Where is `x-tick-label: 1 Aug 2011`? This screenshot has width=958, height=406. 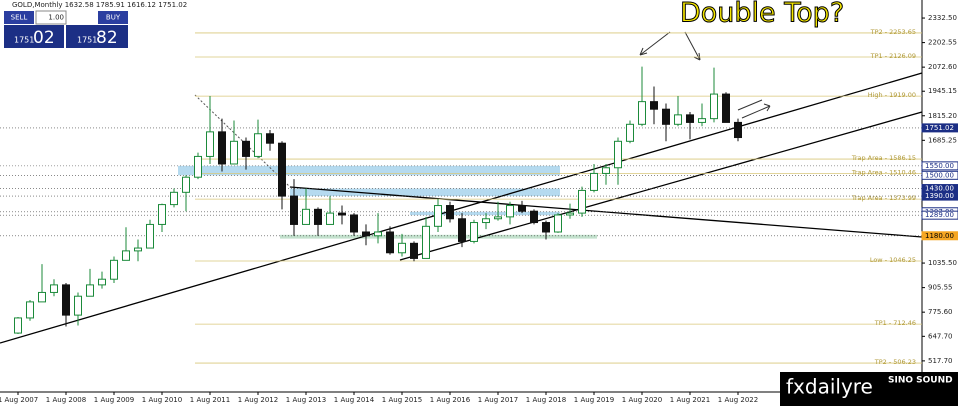 x-tick-label: 1 Aug 2011 is located at coordinates (210, 400).